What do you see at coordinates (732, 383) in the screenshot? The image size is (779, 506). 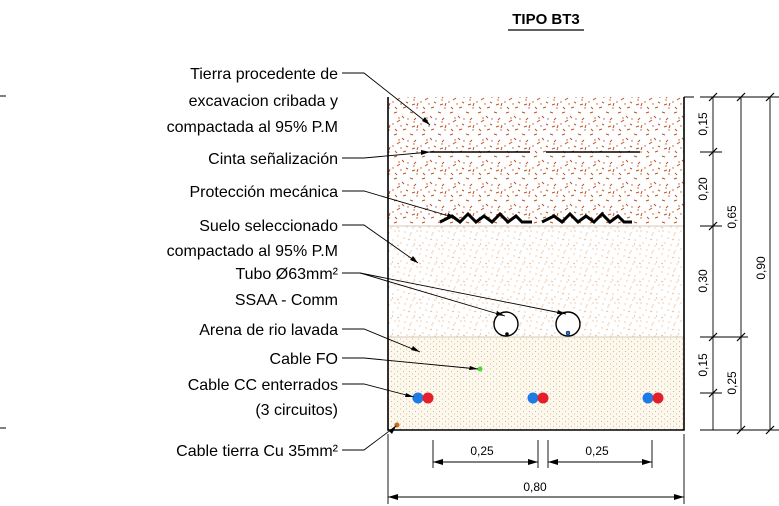 I see `dim-label-025-right: 0,25` at bounding box center [732, 383].